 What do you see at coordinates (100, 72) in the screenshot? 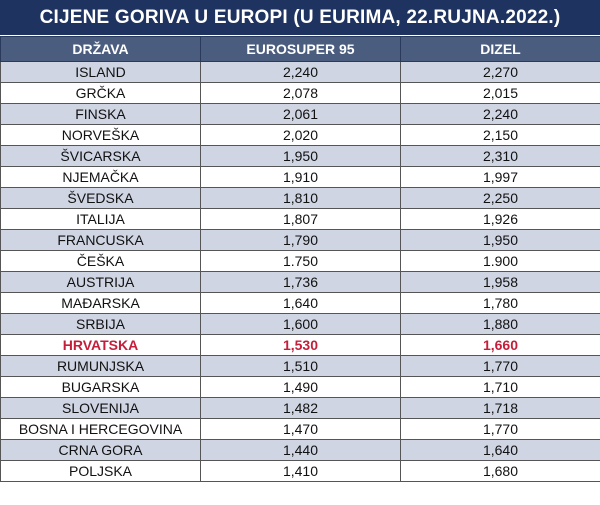
I see `country-cell: ISLAND` at bounding box center [100, 72].